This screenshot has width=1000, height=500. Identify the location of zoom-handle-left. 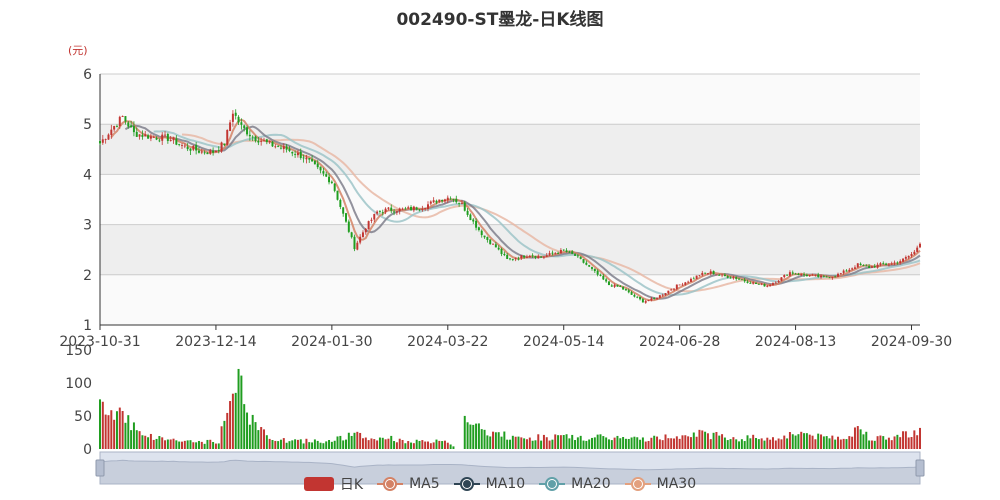
(100, 468).